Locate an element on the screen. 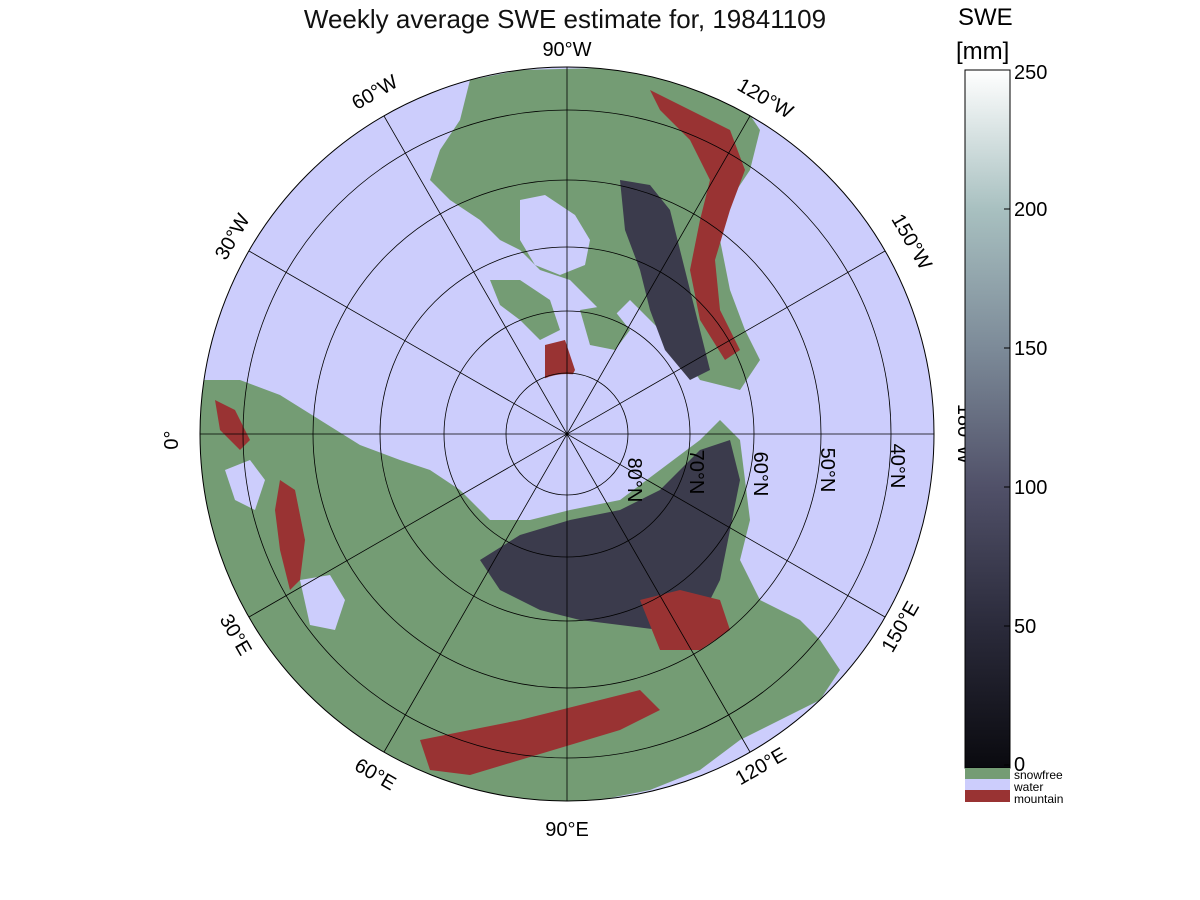  legend-swatch-mountain is located at coordinates (987, 796).